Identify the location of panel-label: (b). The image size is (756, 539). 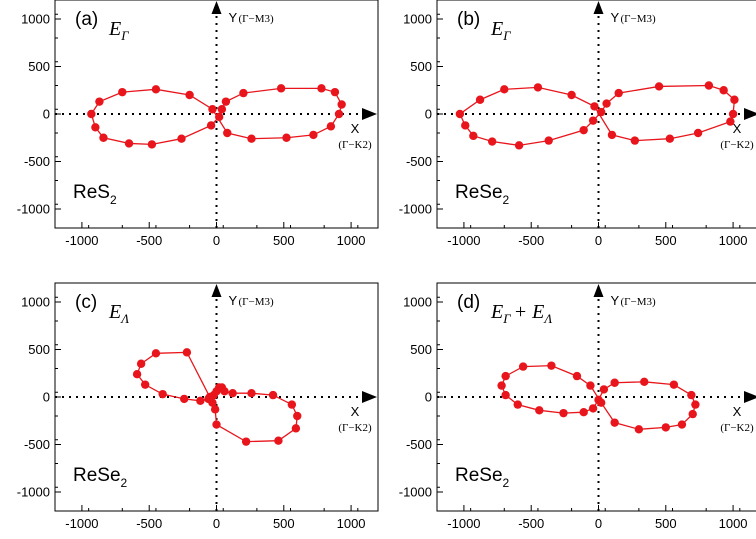
(468, 19).